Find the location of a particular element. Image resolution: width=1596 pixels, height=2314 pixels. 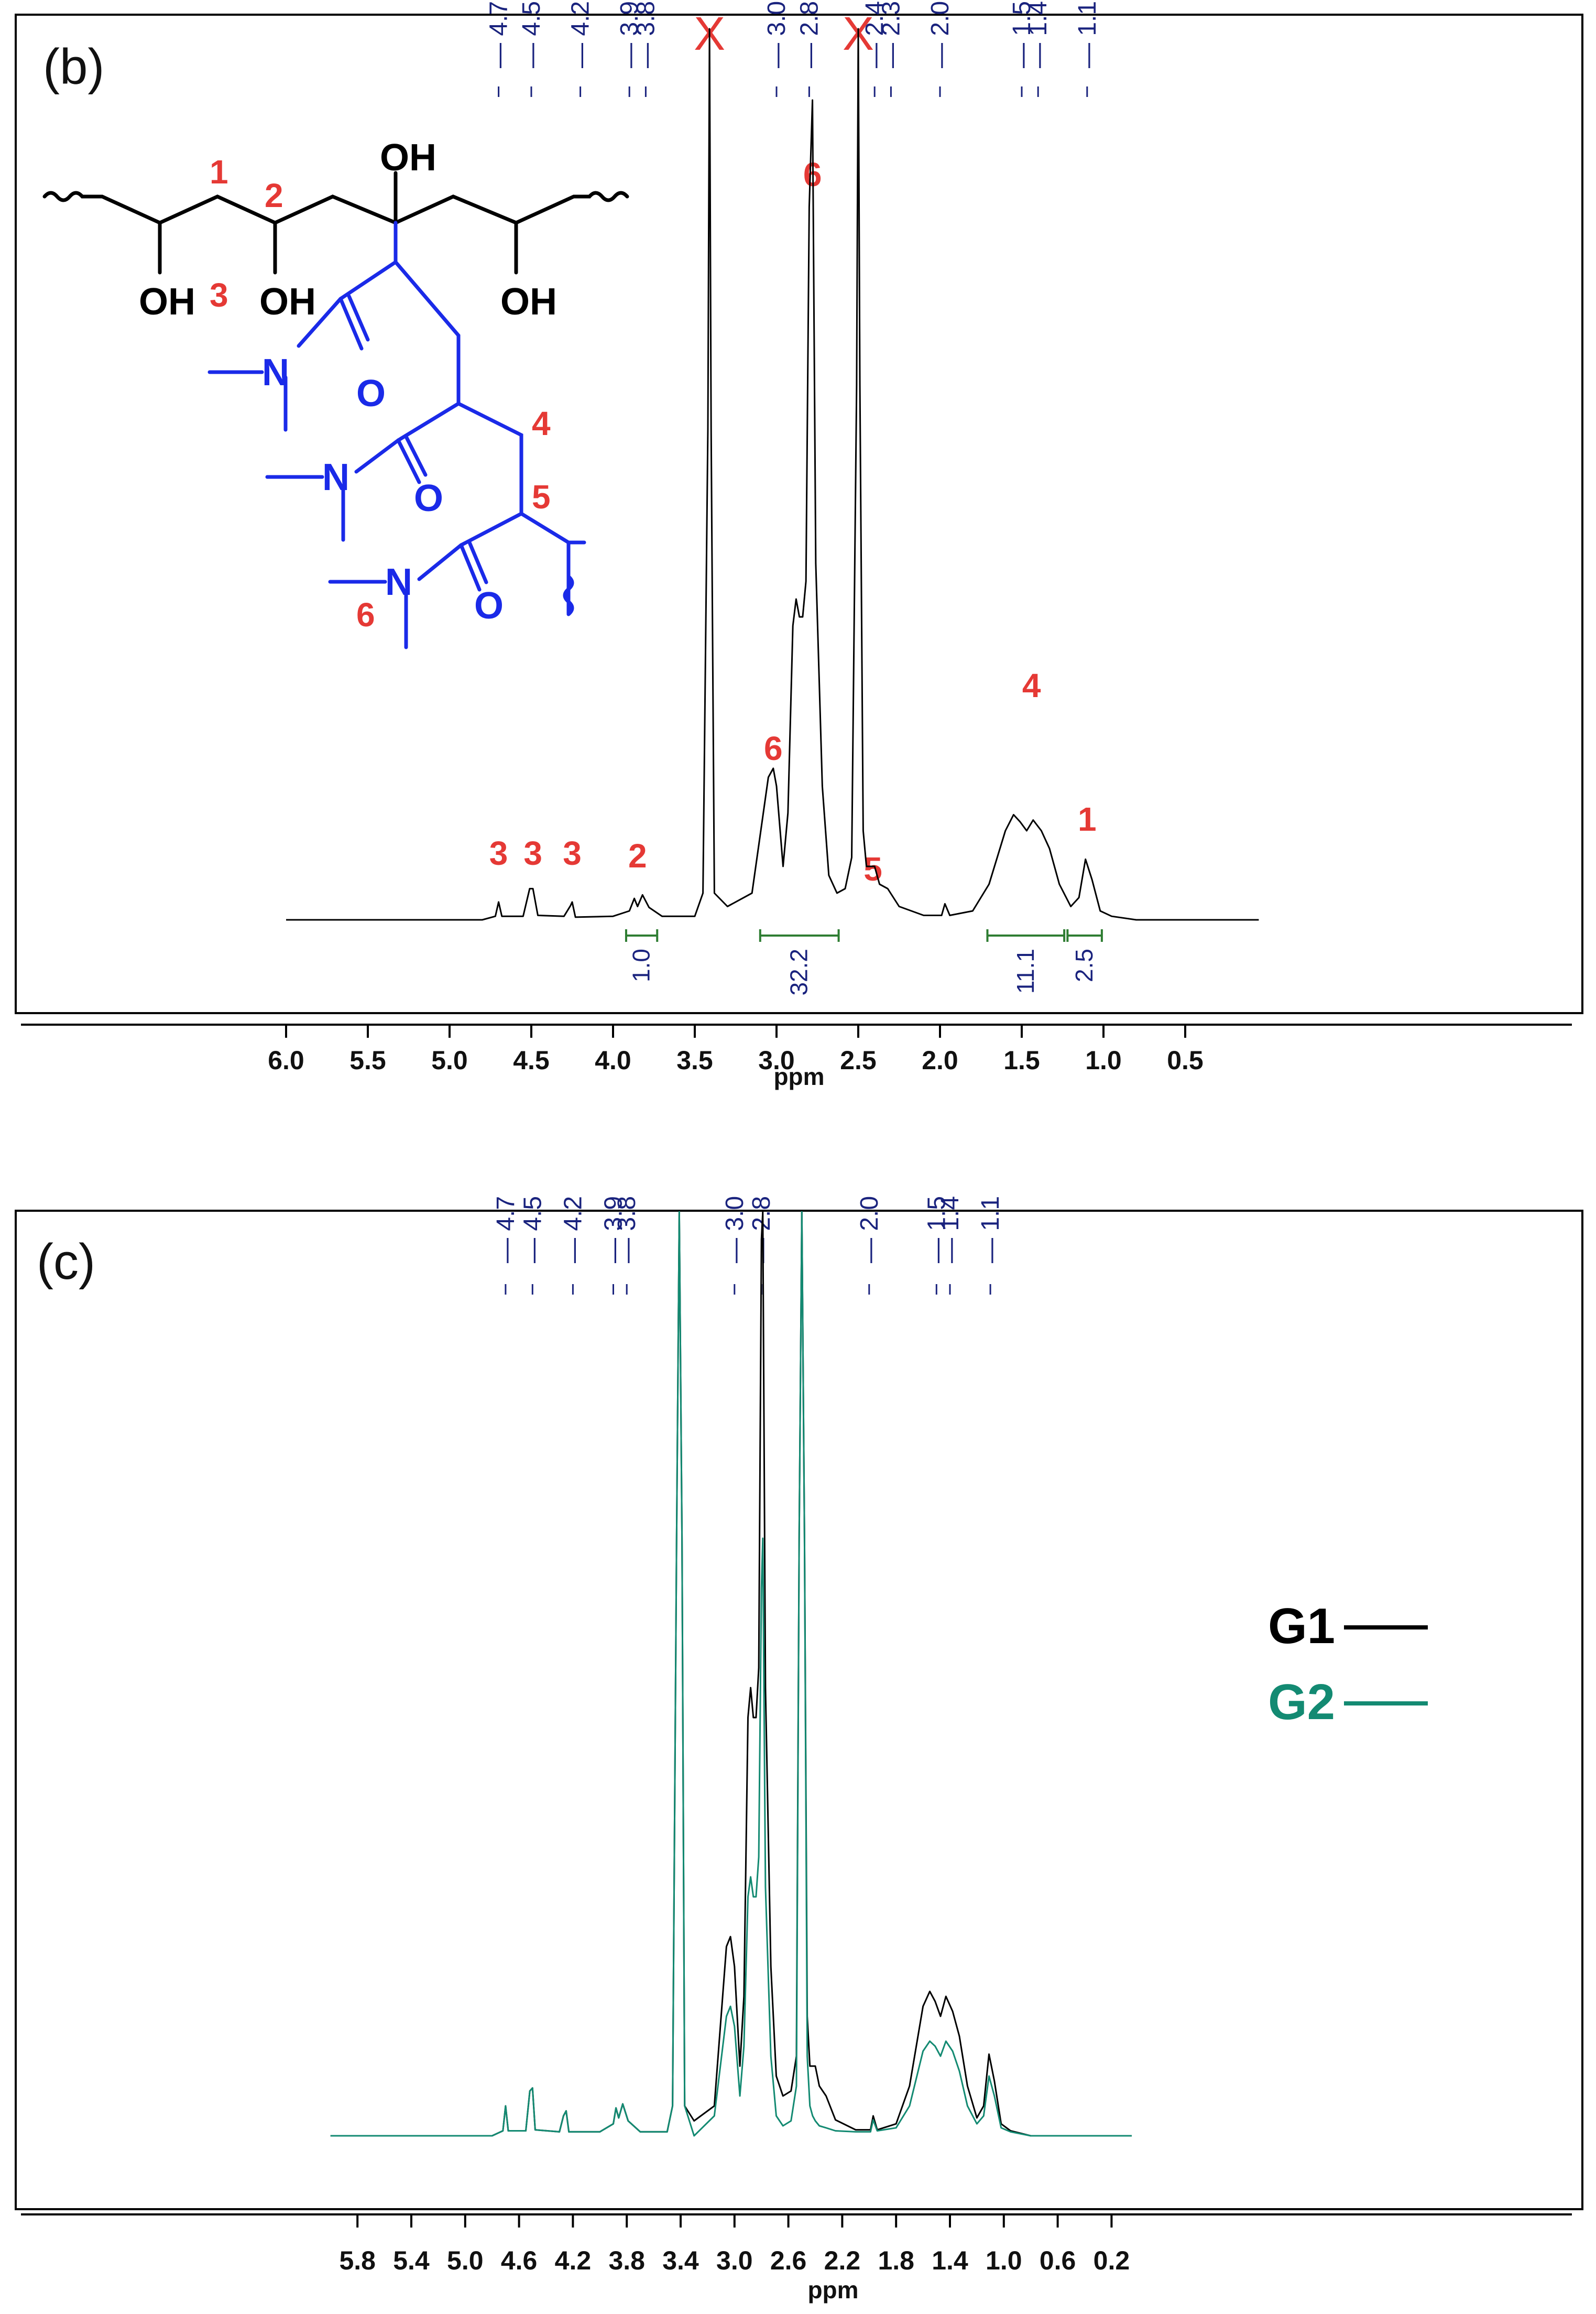

polymer-backbone is located at coordinates (336, 208).